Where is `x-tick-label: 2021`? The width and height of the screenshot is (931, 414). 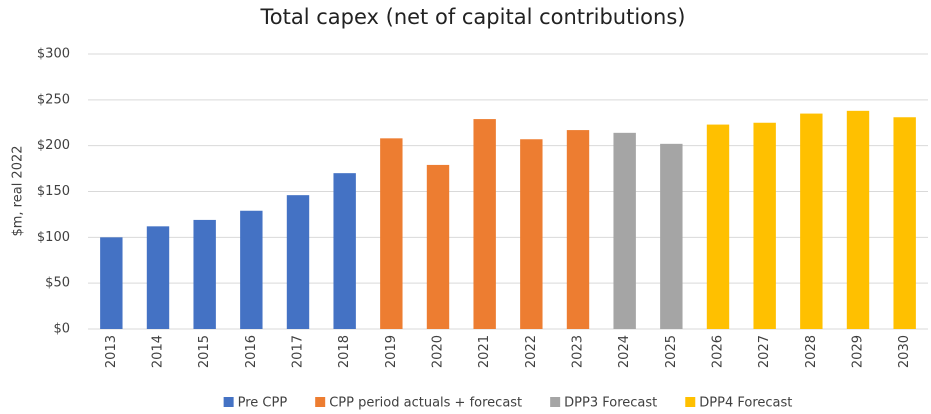 x-tick-label: 2021 is located at coordinates (484, 351).